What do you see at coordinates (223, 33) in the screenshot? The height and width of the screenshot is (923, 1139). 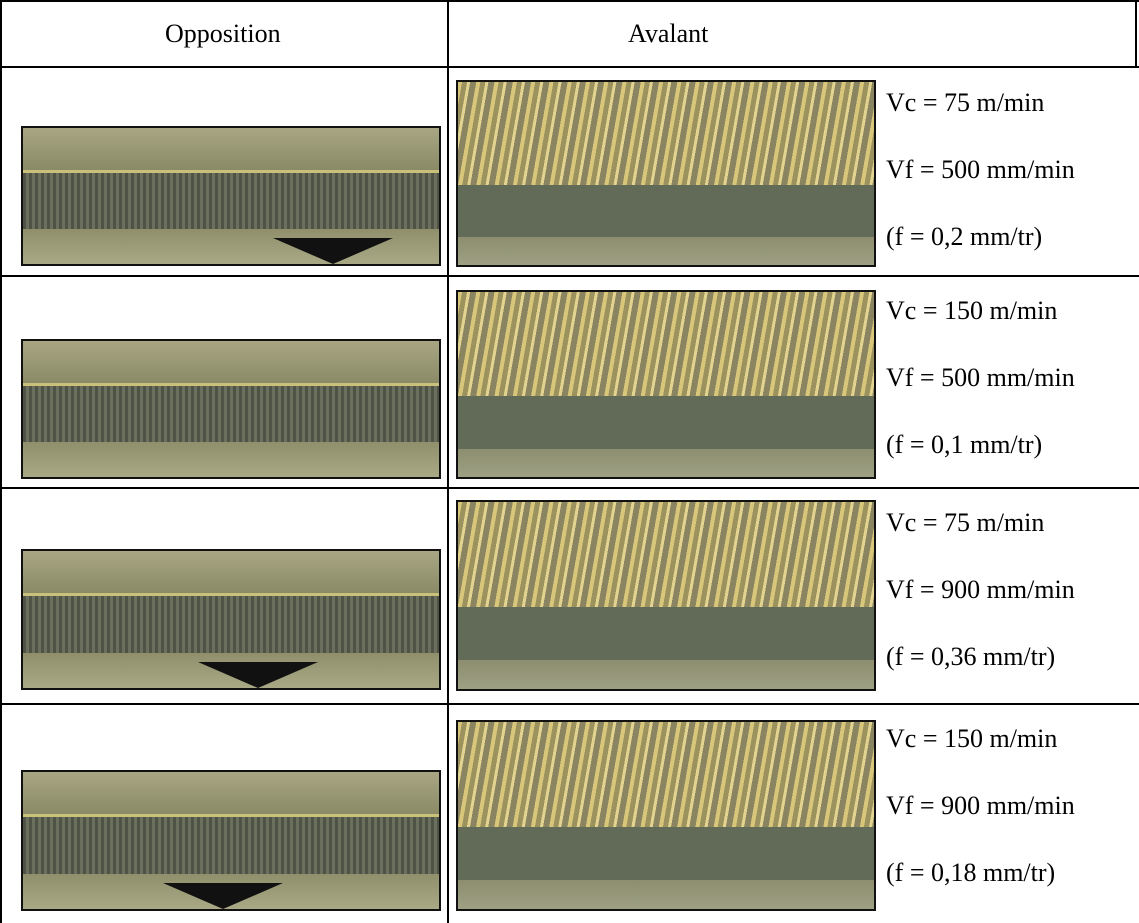 I see `header-left: Opposition` at bounding box center [223, 33].